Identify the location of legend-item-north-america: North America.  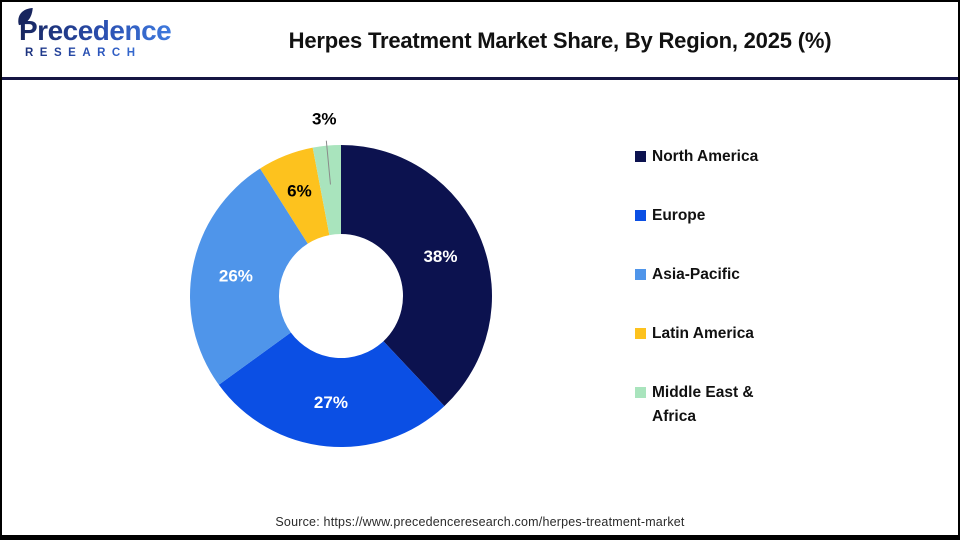
(702, 157).